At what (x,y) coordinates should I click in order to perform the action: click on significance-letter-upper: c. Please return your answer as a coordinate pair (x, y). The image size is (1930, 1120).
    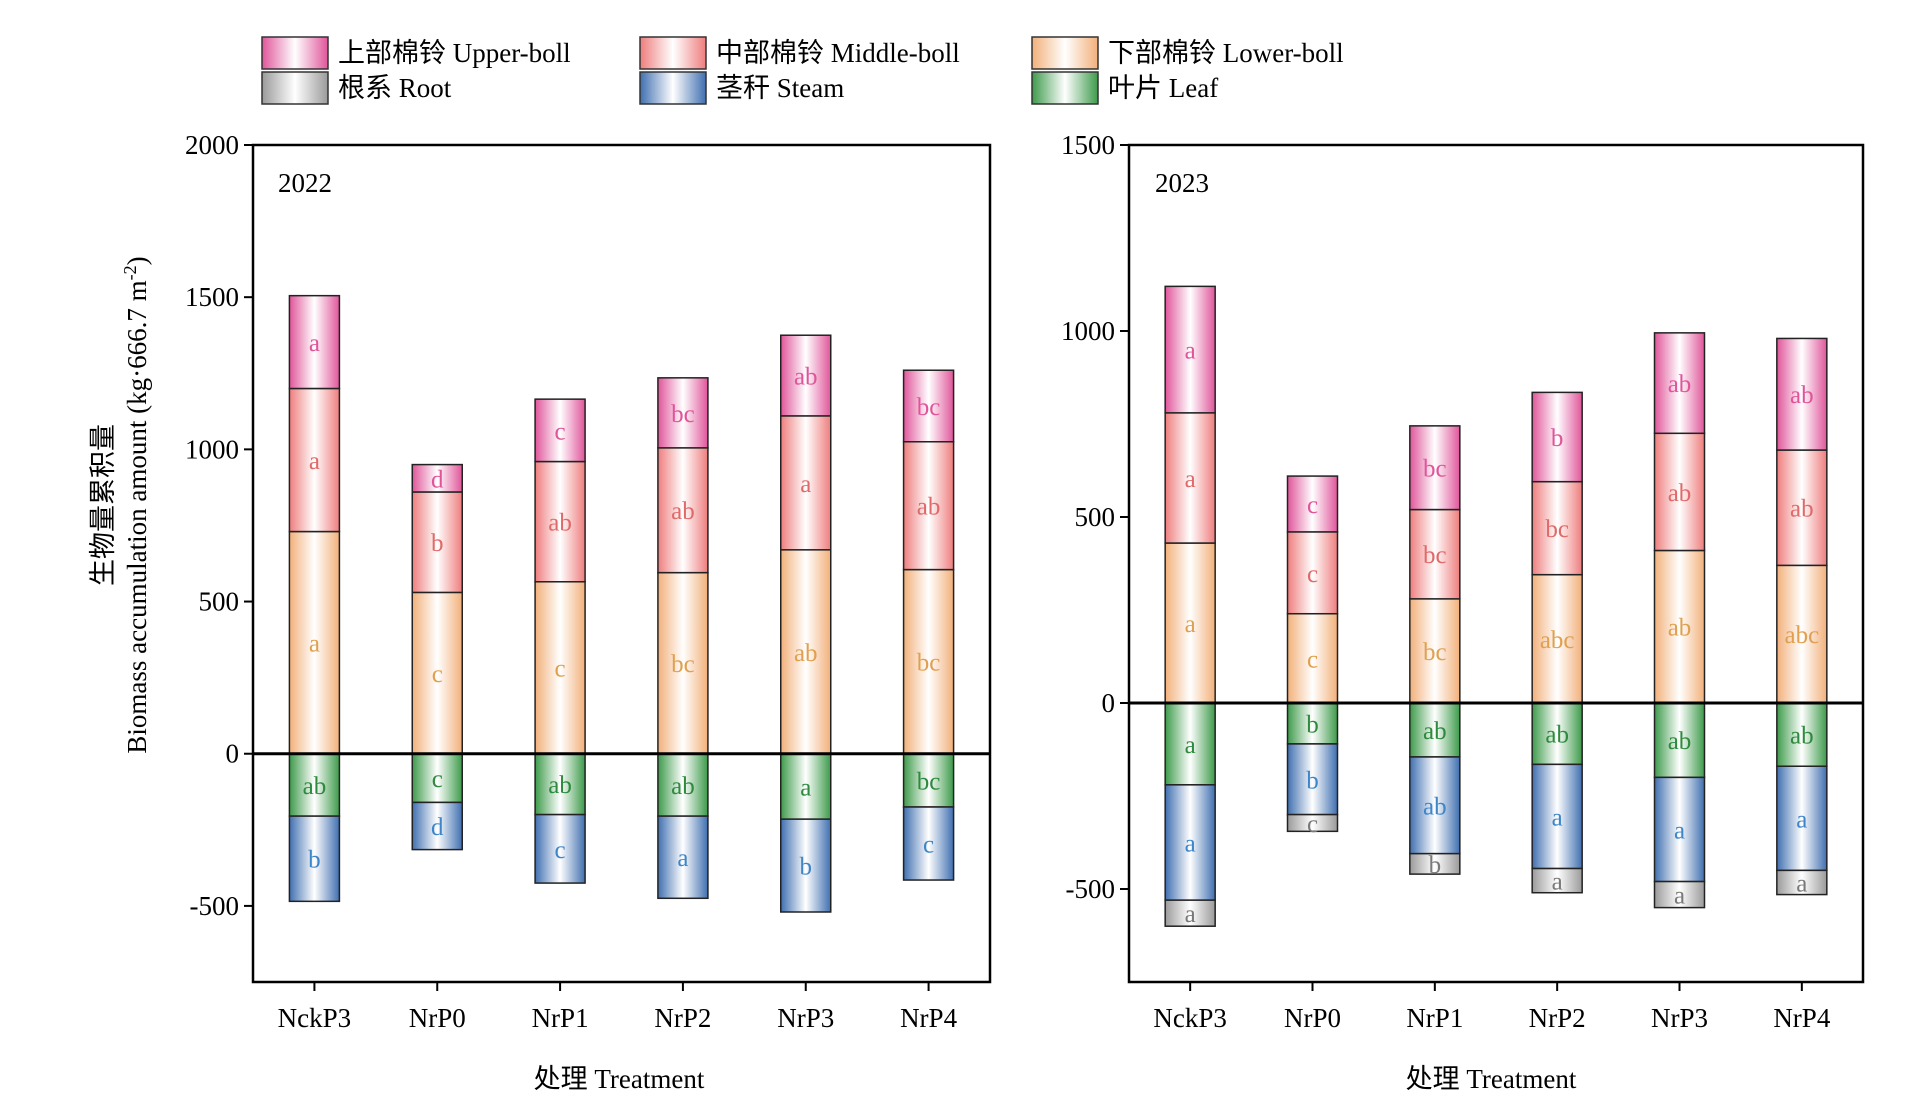
    Looking at the image, I should click on (560, 431).